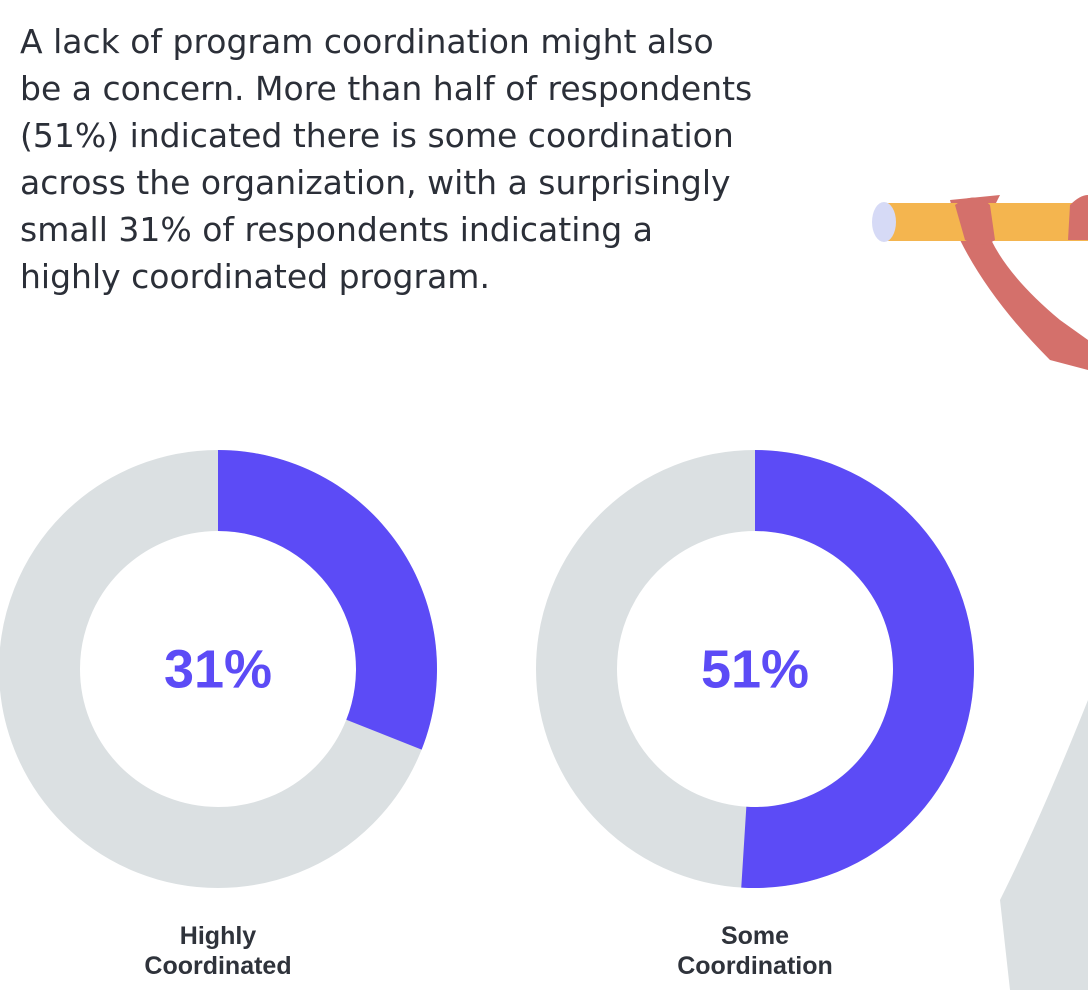 Image resolution: width=1088 pixels, height=991 pixels. What do you see at coordinates (755, 951) in the screenshot?
I see `category-label: Some Coordination` at bounding box center [755, 951].